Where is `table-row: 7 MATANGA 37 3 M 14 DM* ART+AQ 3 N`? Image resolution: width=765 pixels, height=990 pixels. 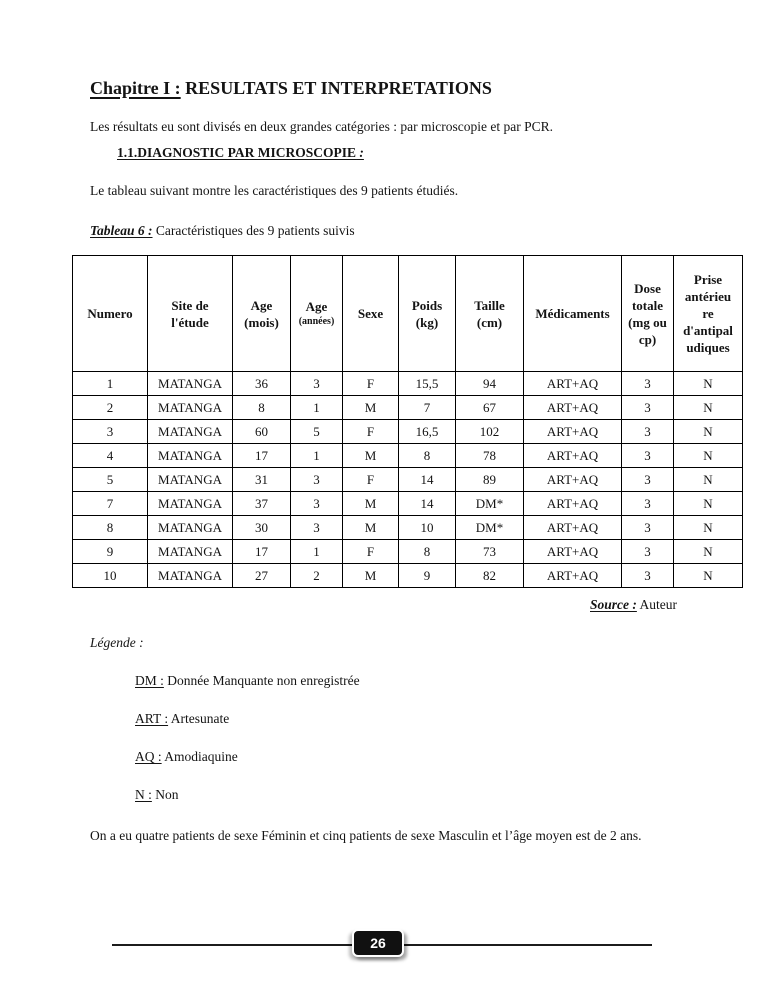 table-row: 7 MATANGA 37 3 M 14 DM* ART+AQ 3 N is located at coordinates (407, 503).